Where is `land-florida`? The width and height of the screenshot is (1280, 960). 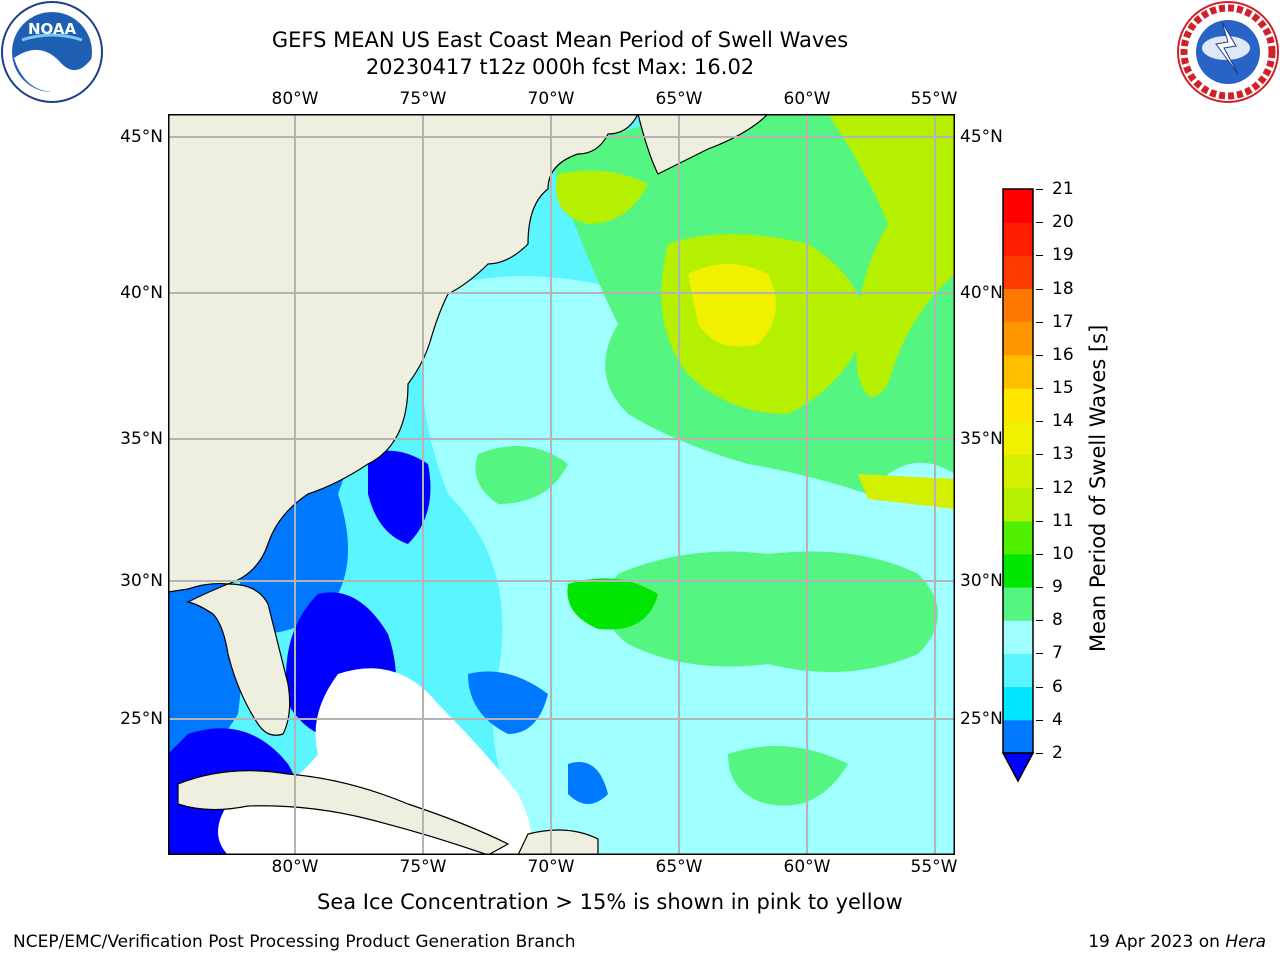 land-florida is located at coordinates (238, 659).